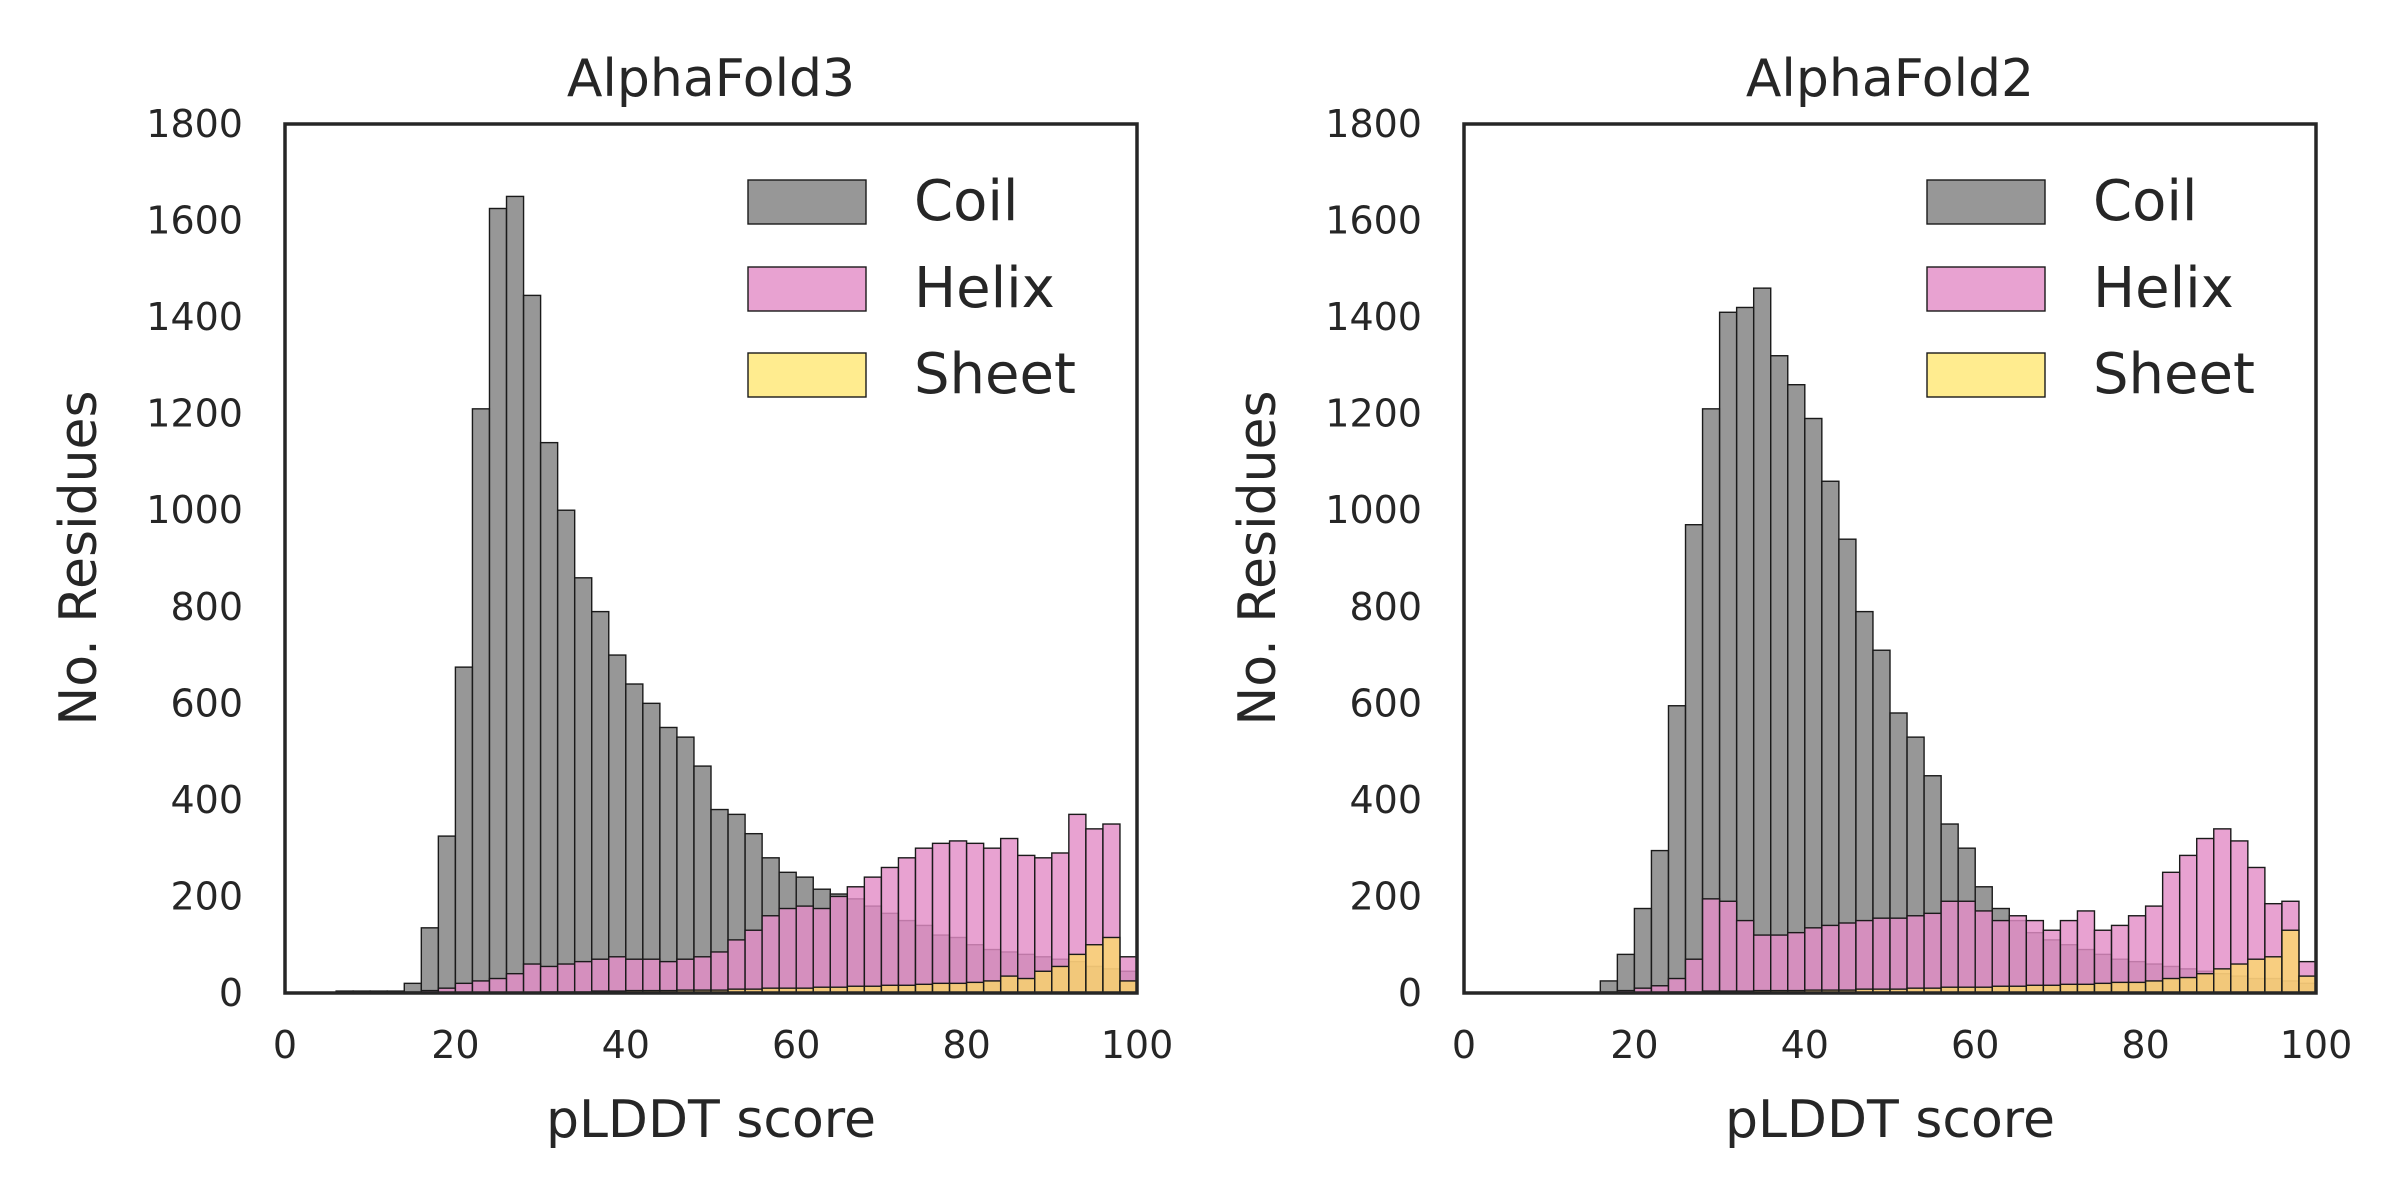  Describe the element at coordinates (1137, 1045) in the screenshot. I see `x-tick-label: 100` at that location.